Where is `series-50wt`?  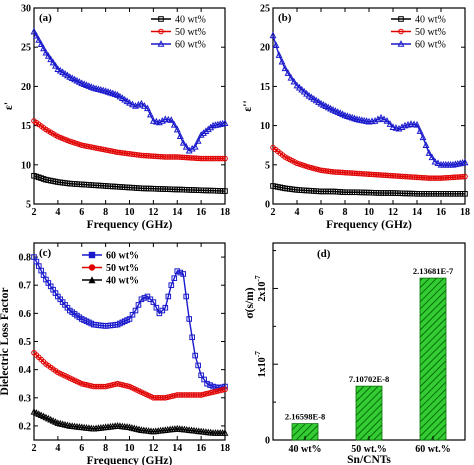 series-50wt is located at coordinates (129, 375).